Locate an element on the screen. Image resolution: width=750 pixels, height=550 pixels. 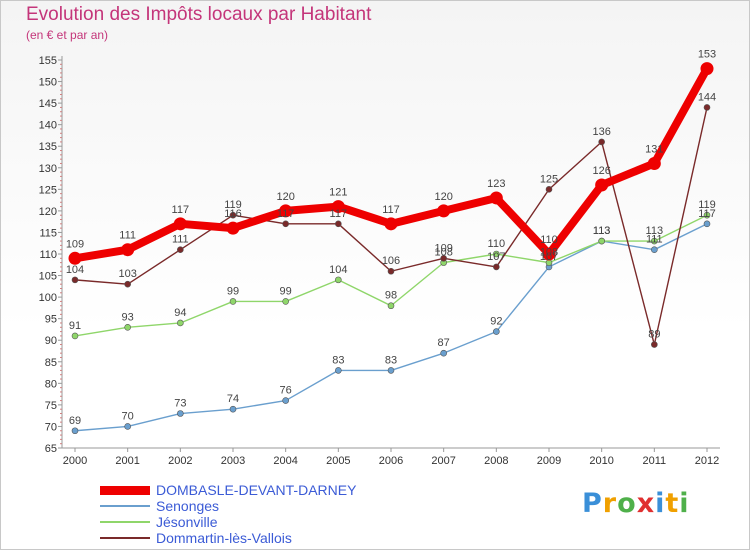
legend-label: Senonges is located at coordinates (188, 506).